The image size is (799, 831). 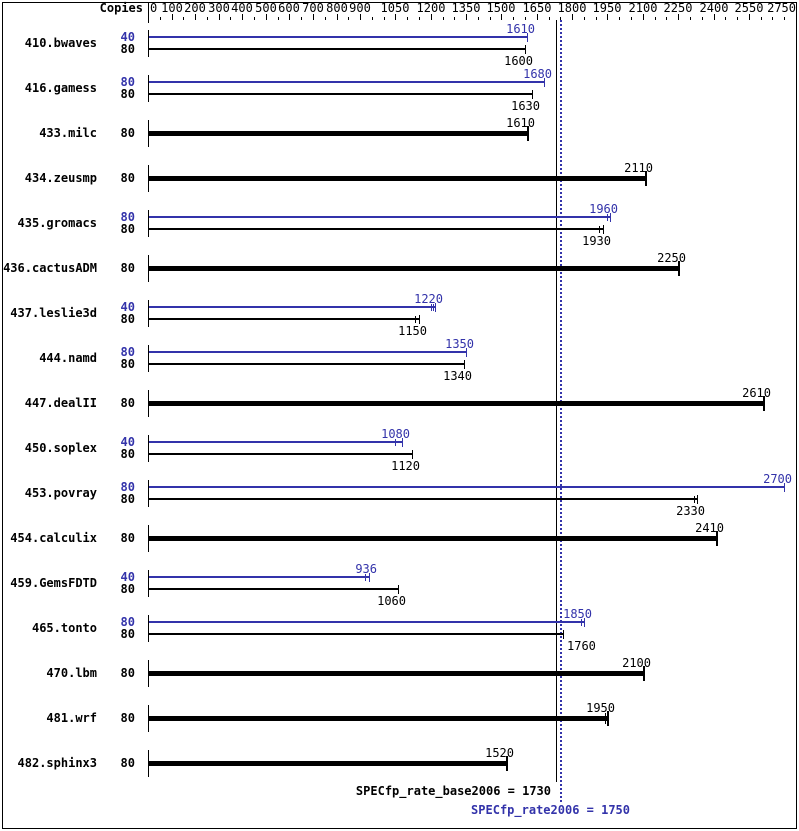 I want to click on value-label: 1350, so click(x=459, y=344).